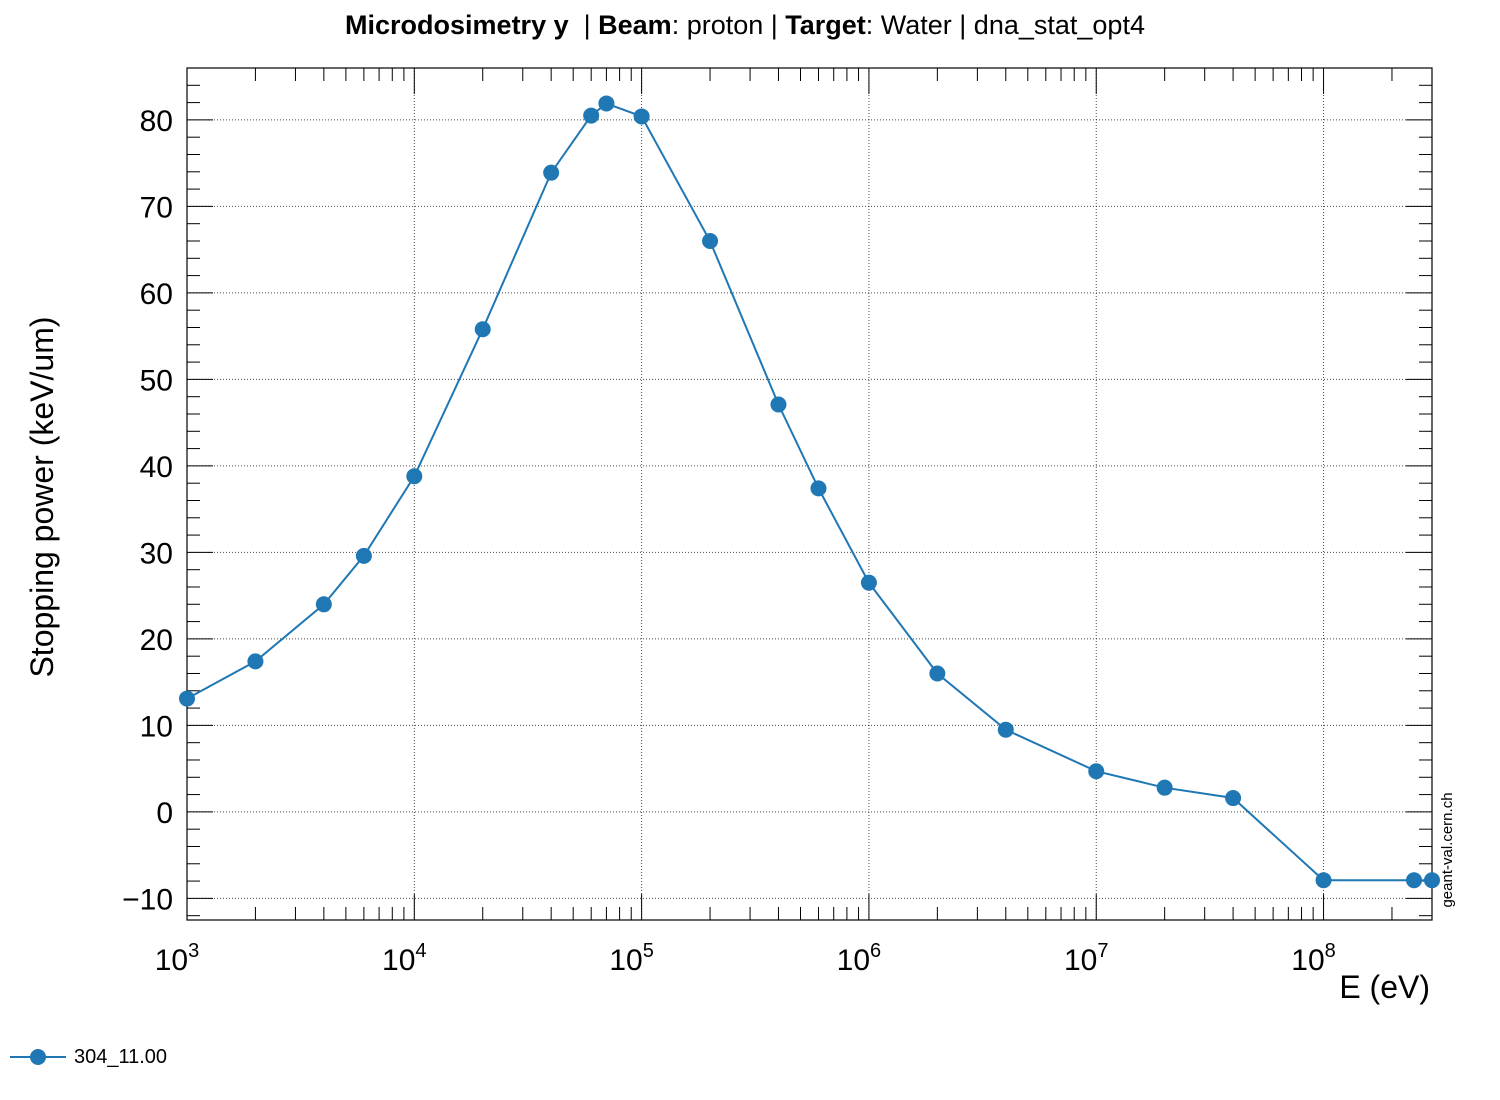 The image size is (1500, 1100). Describe the element at coordinates (457, 25) in the screenshot. I see `title-part-microdosimetry: Microdosimetry y` at that location.